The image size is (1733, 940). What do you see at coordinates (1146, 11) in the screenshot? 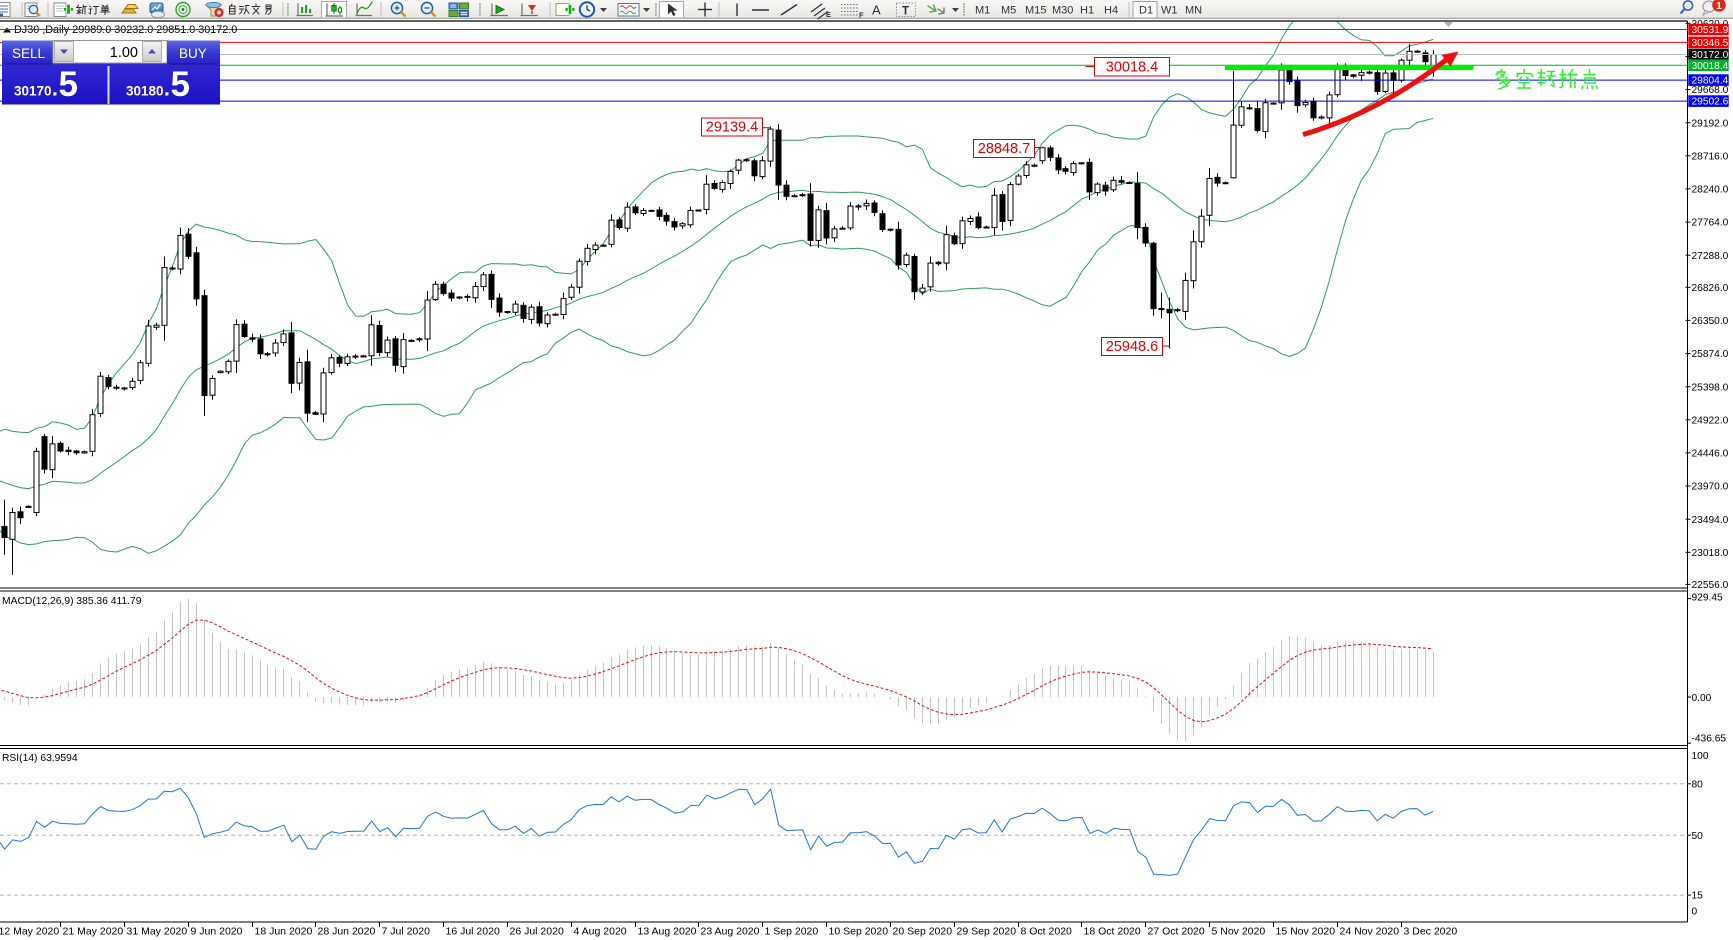
I see `svg-text: D1` at bounding box center [1146, 11].